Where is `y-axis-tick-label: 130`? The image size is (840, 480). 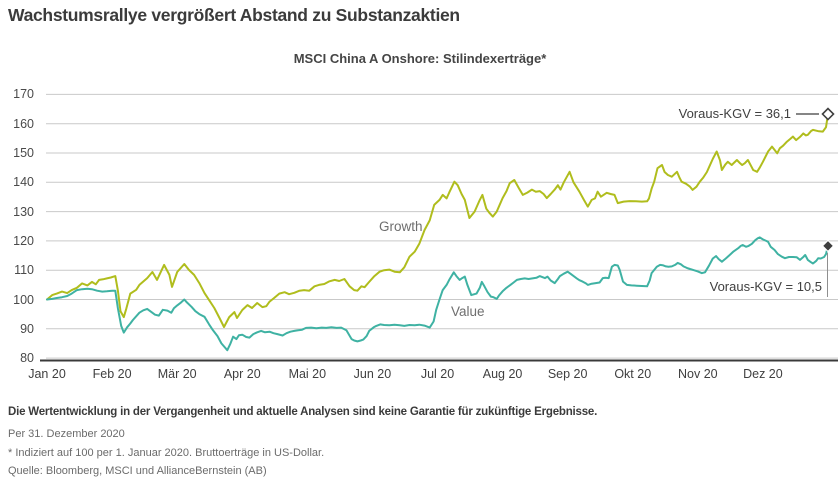
y-axis-tick-label: 130 is located at coordinates (23, 211).